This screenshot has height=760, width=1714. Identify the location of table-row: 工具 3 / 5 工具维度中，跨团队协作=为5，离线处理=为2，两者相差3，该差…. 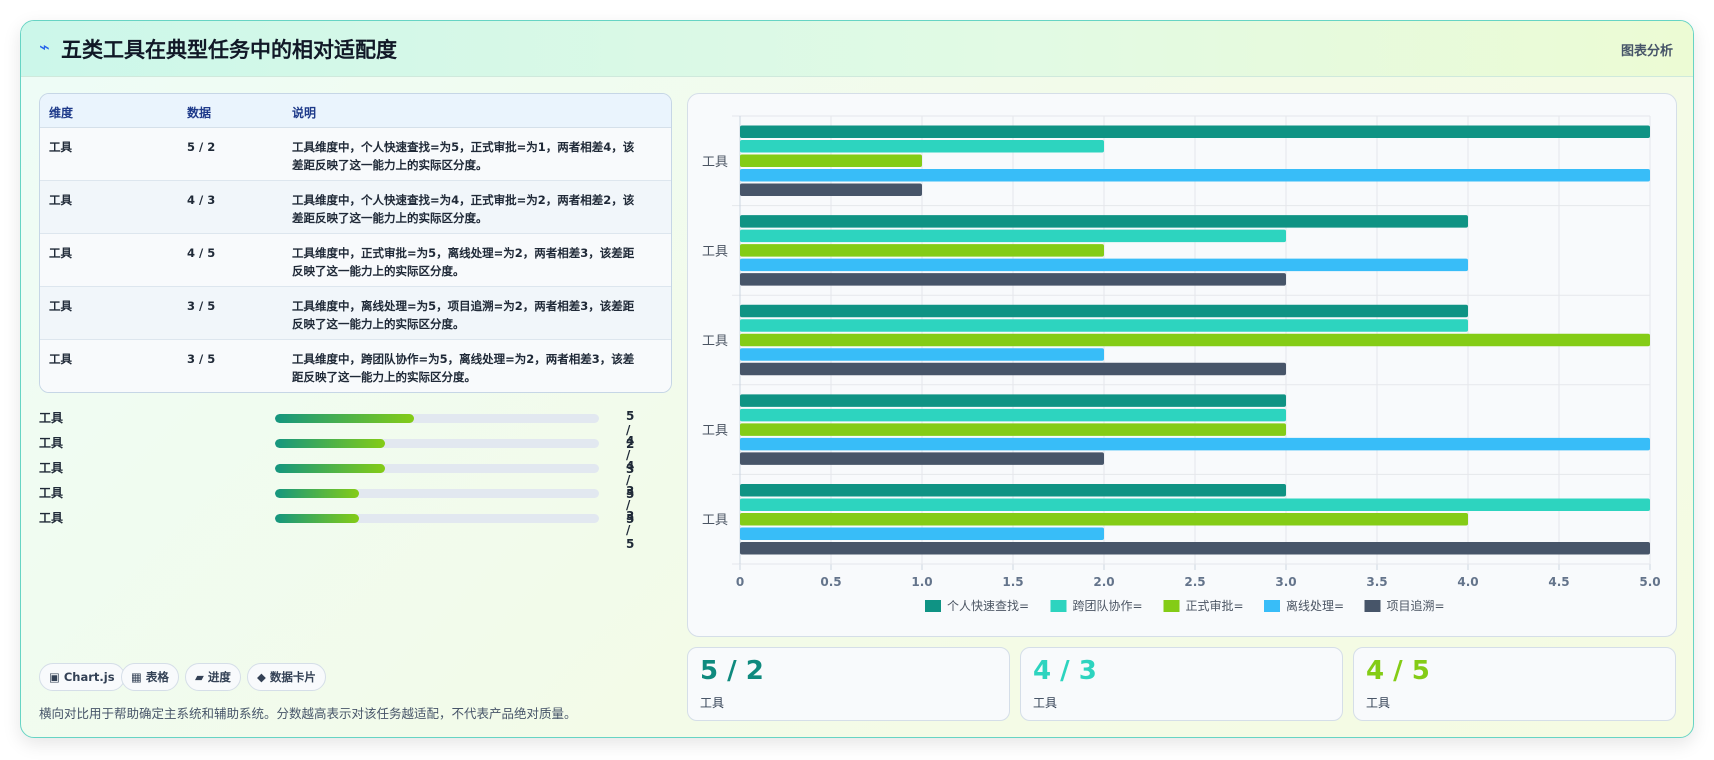
(355, 366).